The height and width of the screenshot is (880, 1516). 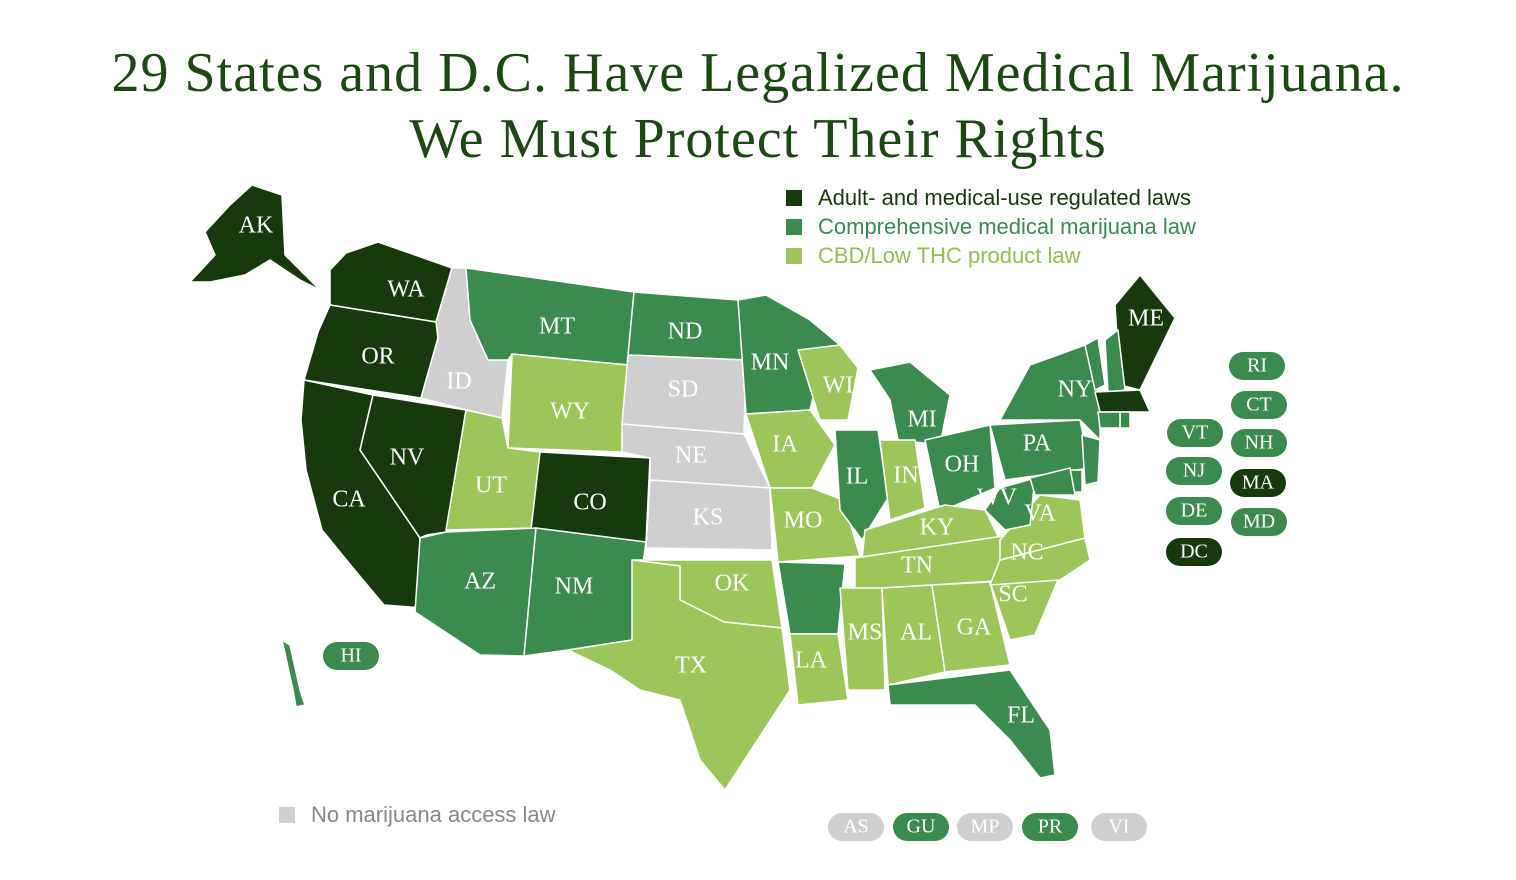 I want to click on state-label-ak: AK, so click(x=256, y=226).